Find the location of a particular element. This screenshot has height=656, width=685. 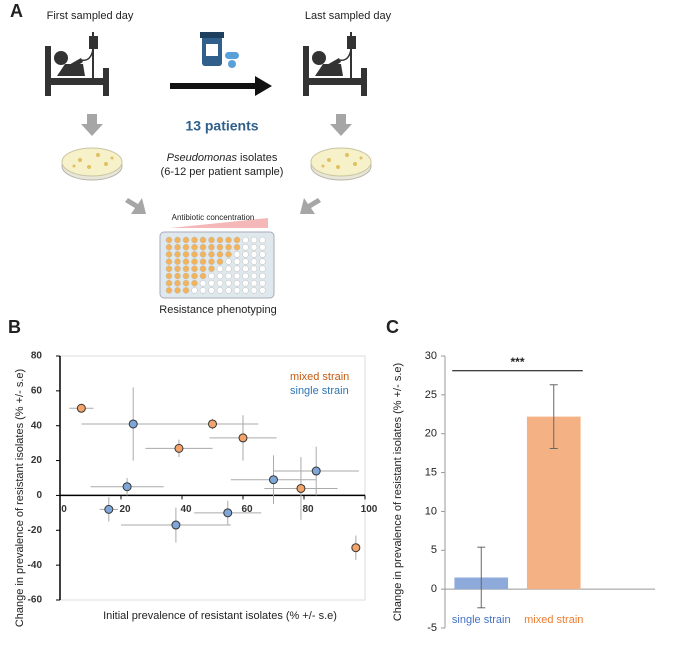

y-tick-label: 80 is located at coordinates (37, 356).